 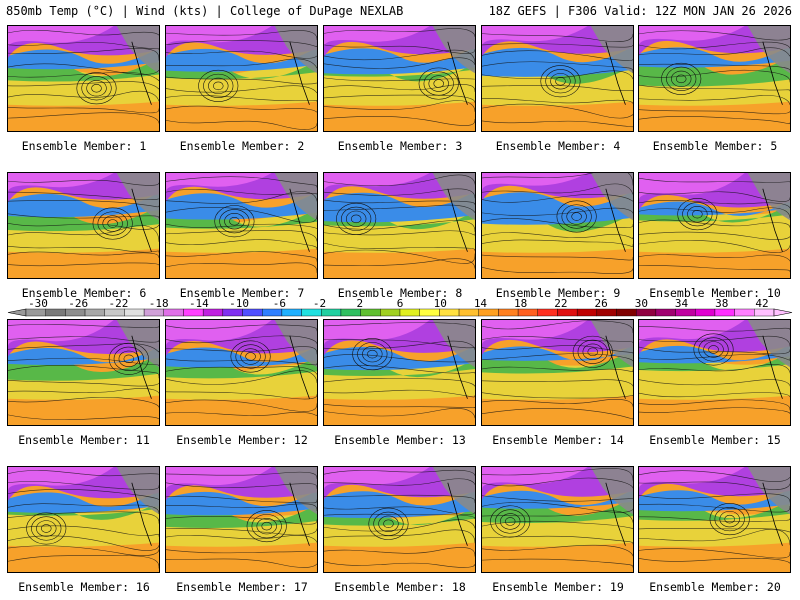 What do you see at coordinates (681, 303) in the screenshot?
I see `colorbar-tick-label: 34` at bounding box center [681, 303].